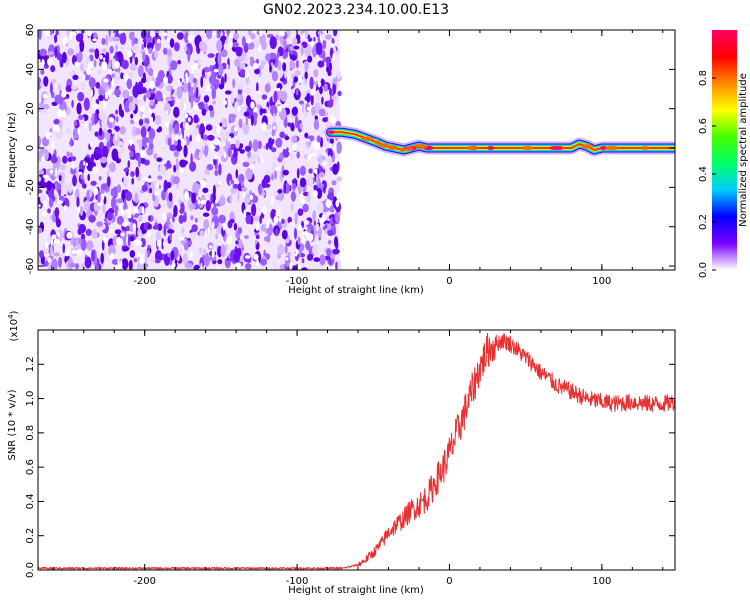 The width and height of the screenshot is (750, 600). Describe the element at coordinates (499, 141) in the screenshot. I see `spectrogram-signal` at that location.